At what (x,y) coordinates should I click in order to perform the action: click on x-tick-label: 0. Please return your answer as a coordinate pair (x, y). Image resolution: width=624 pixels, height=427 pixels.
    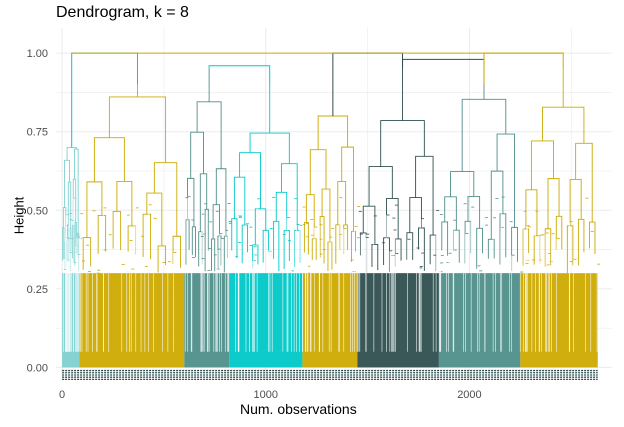
    Looking at the image, I should click on (62, 395).